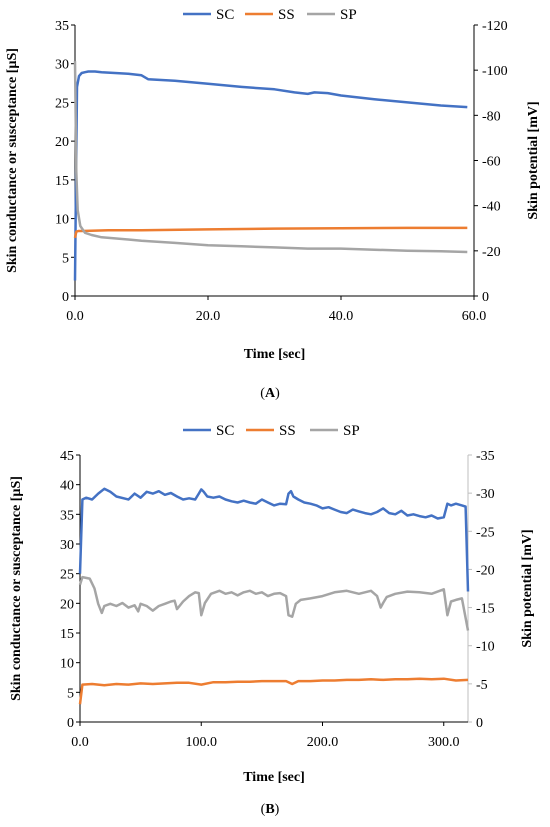 This screenshot has height=827, width=550. What do you see at coordinates (274, 603) in the screenshot?
I see `series-line-sp` at bounding box center [274, 603].